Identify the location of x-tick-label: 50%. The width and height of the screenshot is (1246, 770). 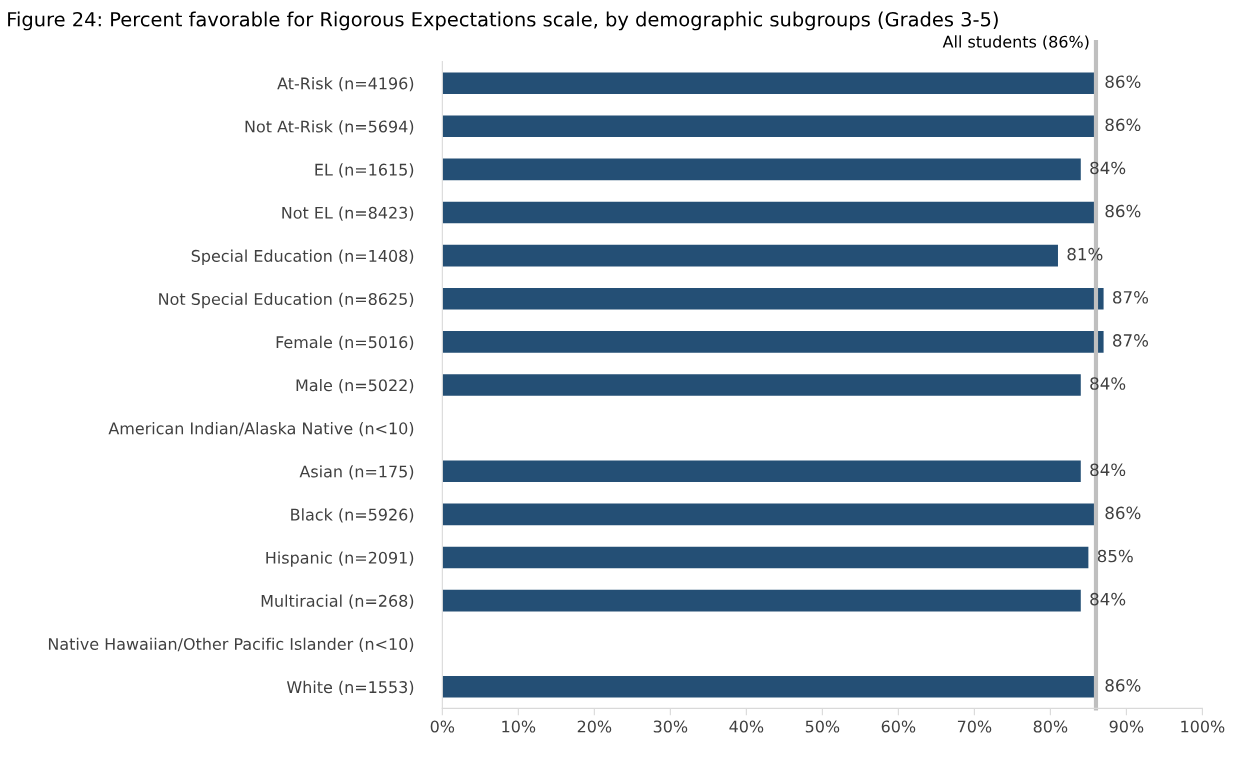
(822, 726).